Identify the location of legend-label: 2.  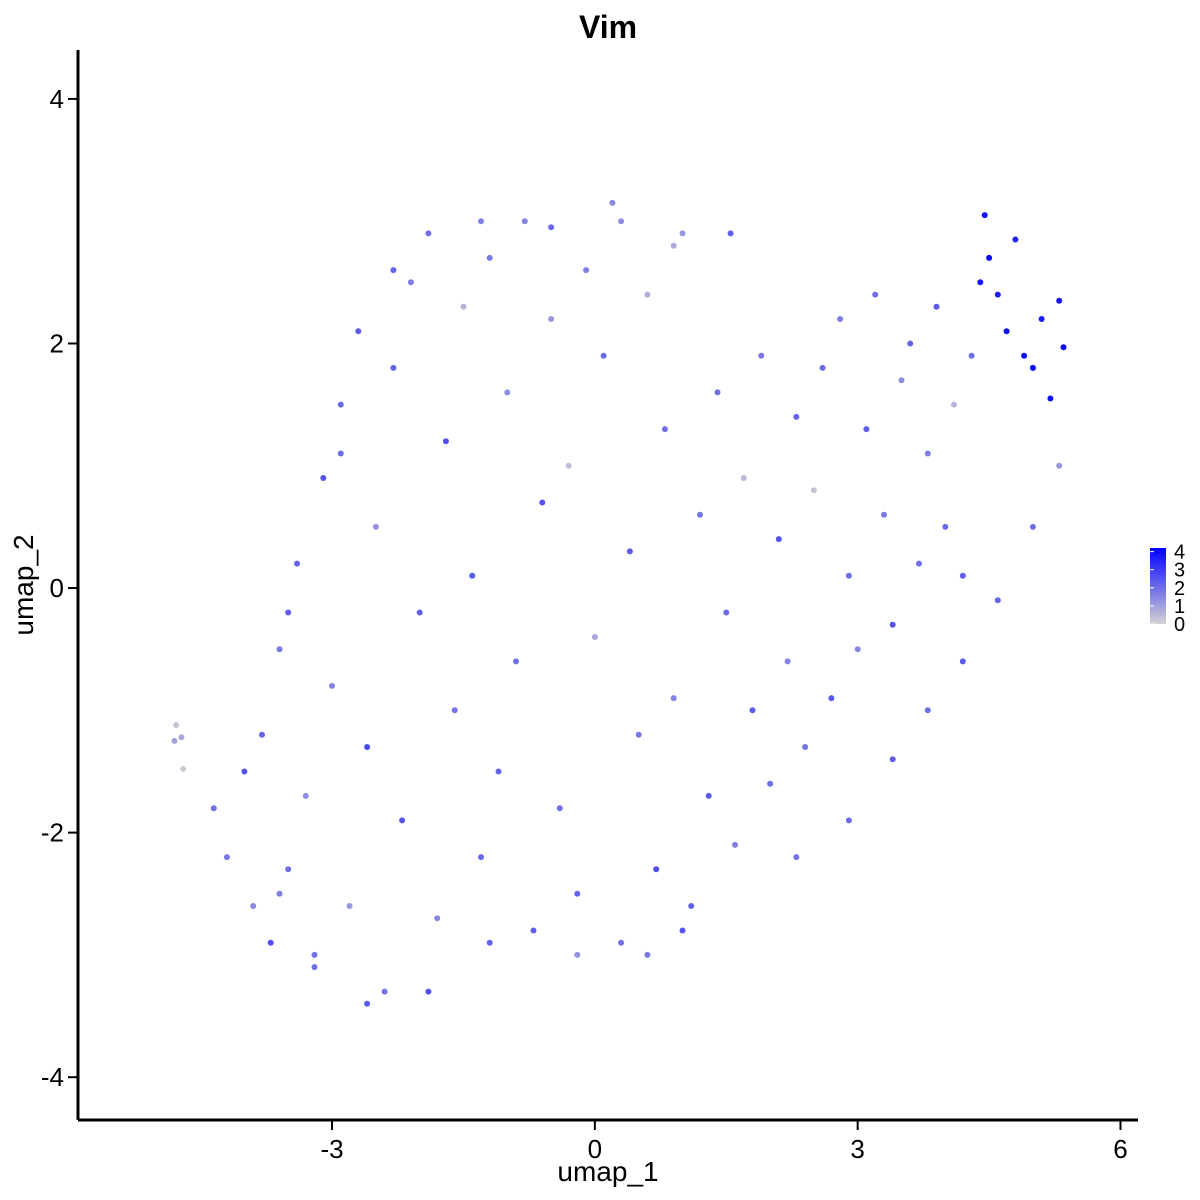
(1179, 589).